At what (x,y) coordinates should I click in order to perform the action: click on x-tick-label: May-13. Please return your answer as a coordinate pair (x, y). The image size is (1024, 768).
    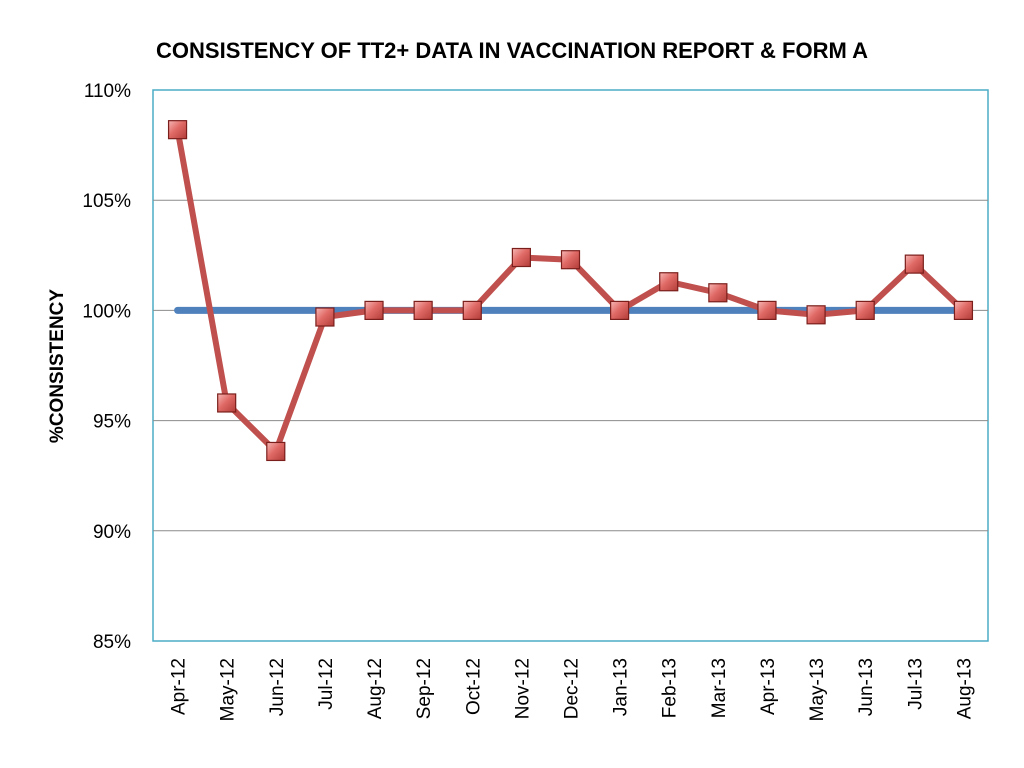
    Looking at the image, I should click on (817, 689).